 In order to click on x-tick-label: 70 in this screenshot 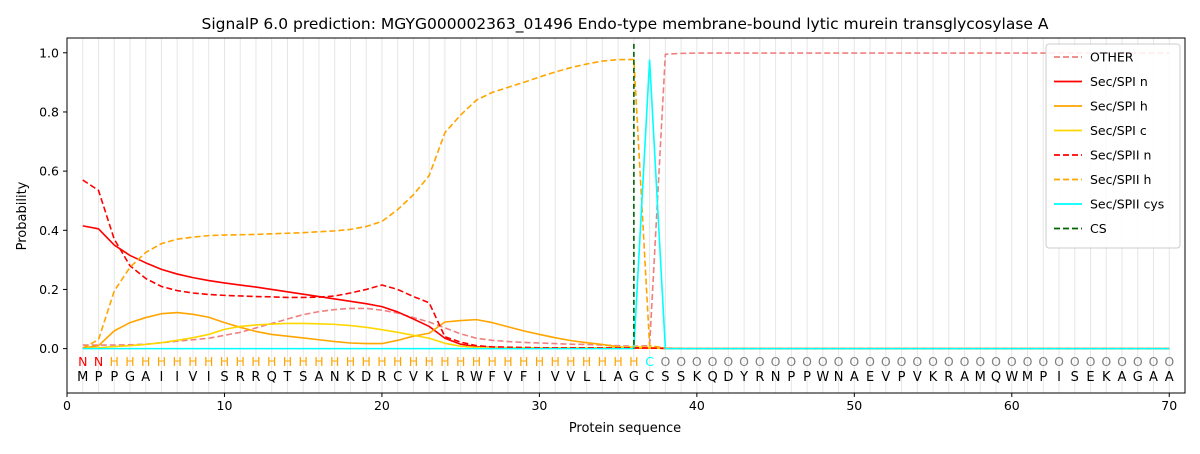, I will do `click(1169, 405)`.